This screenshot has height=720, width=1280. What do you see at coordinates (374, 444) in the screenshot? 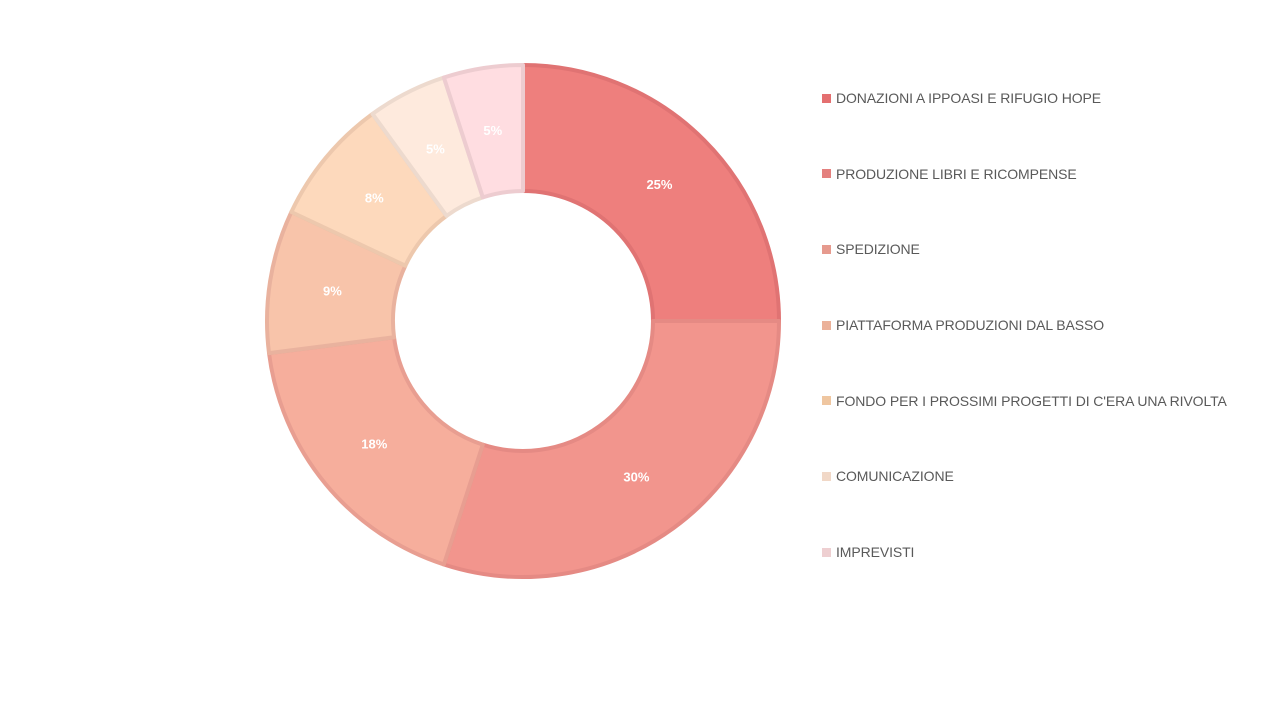
I see `slice-data-label-3: 18%` at bounding box center [374, 444].